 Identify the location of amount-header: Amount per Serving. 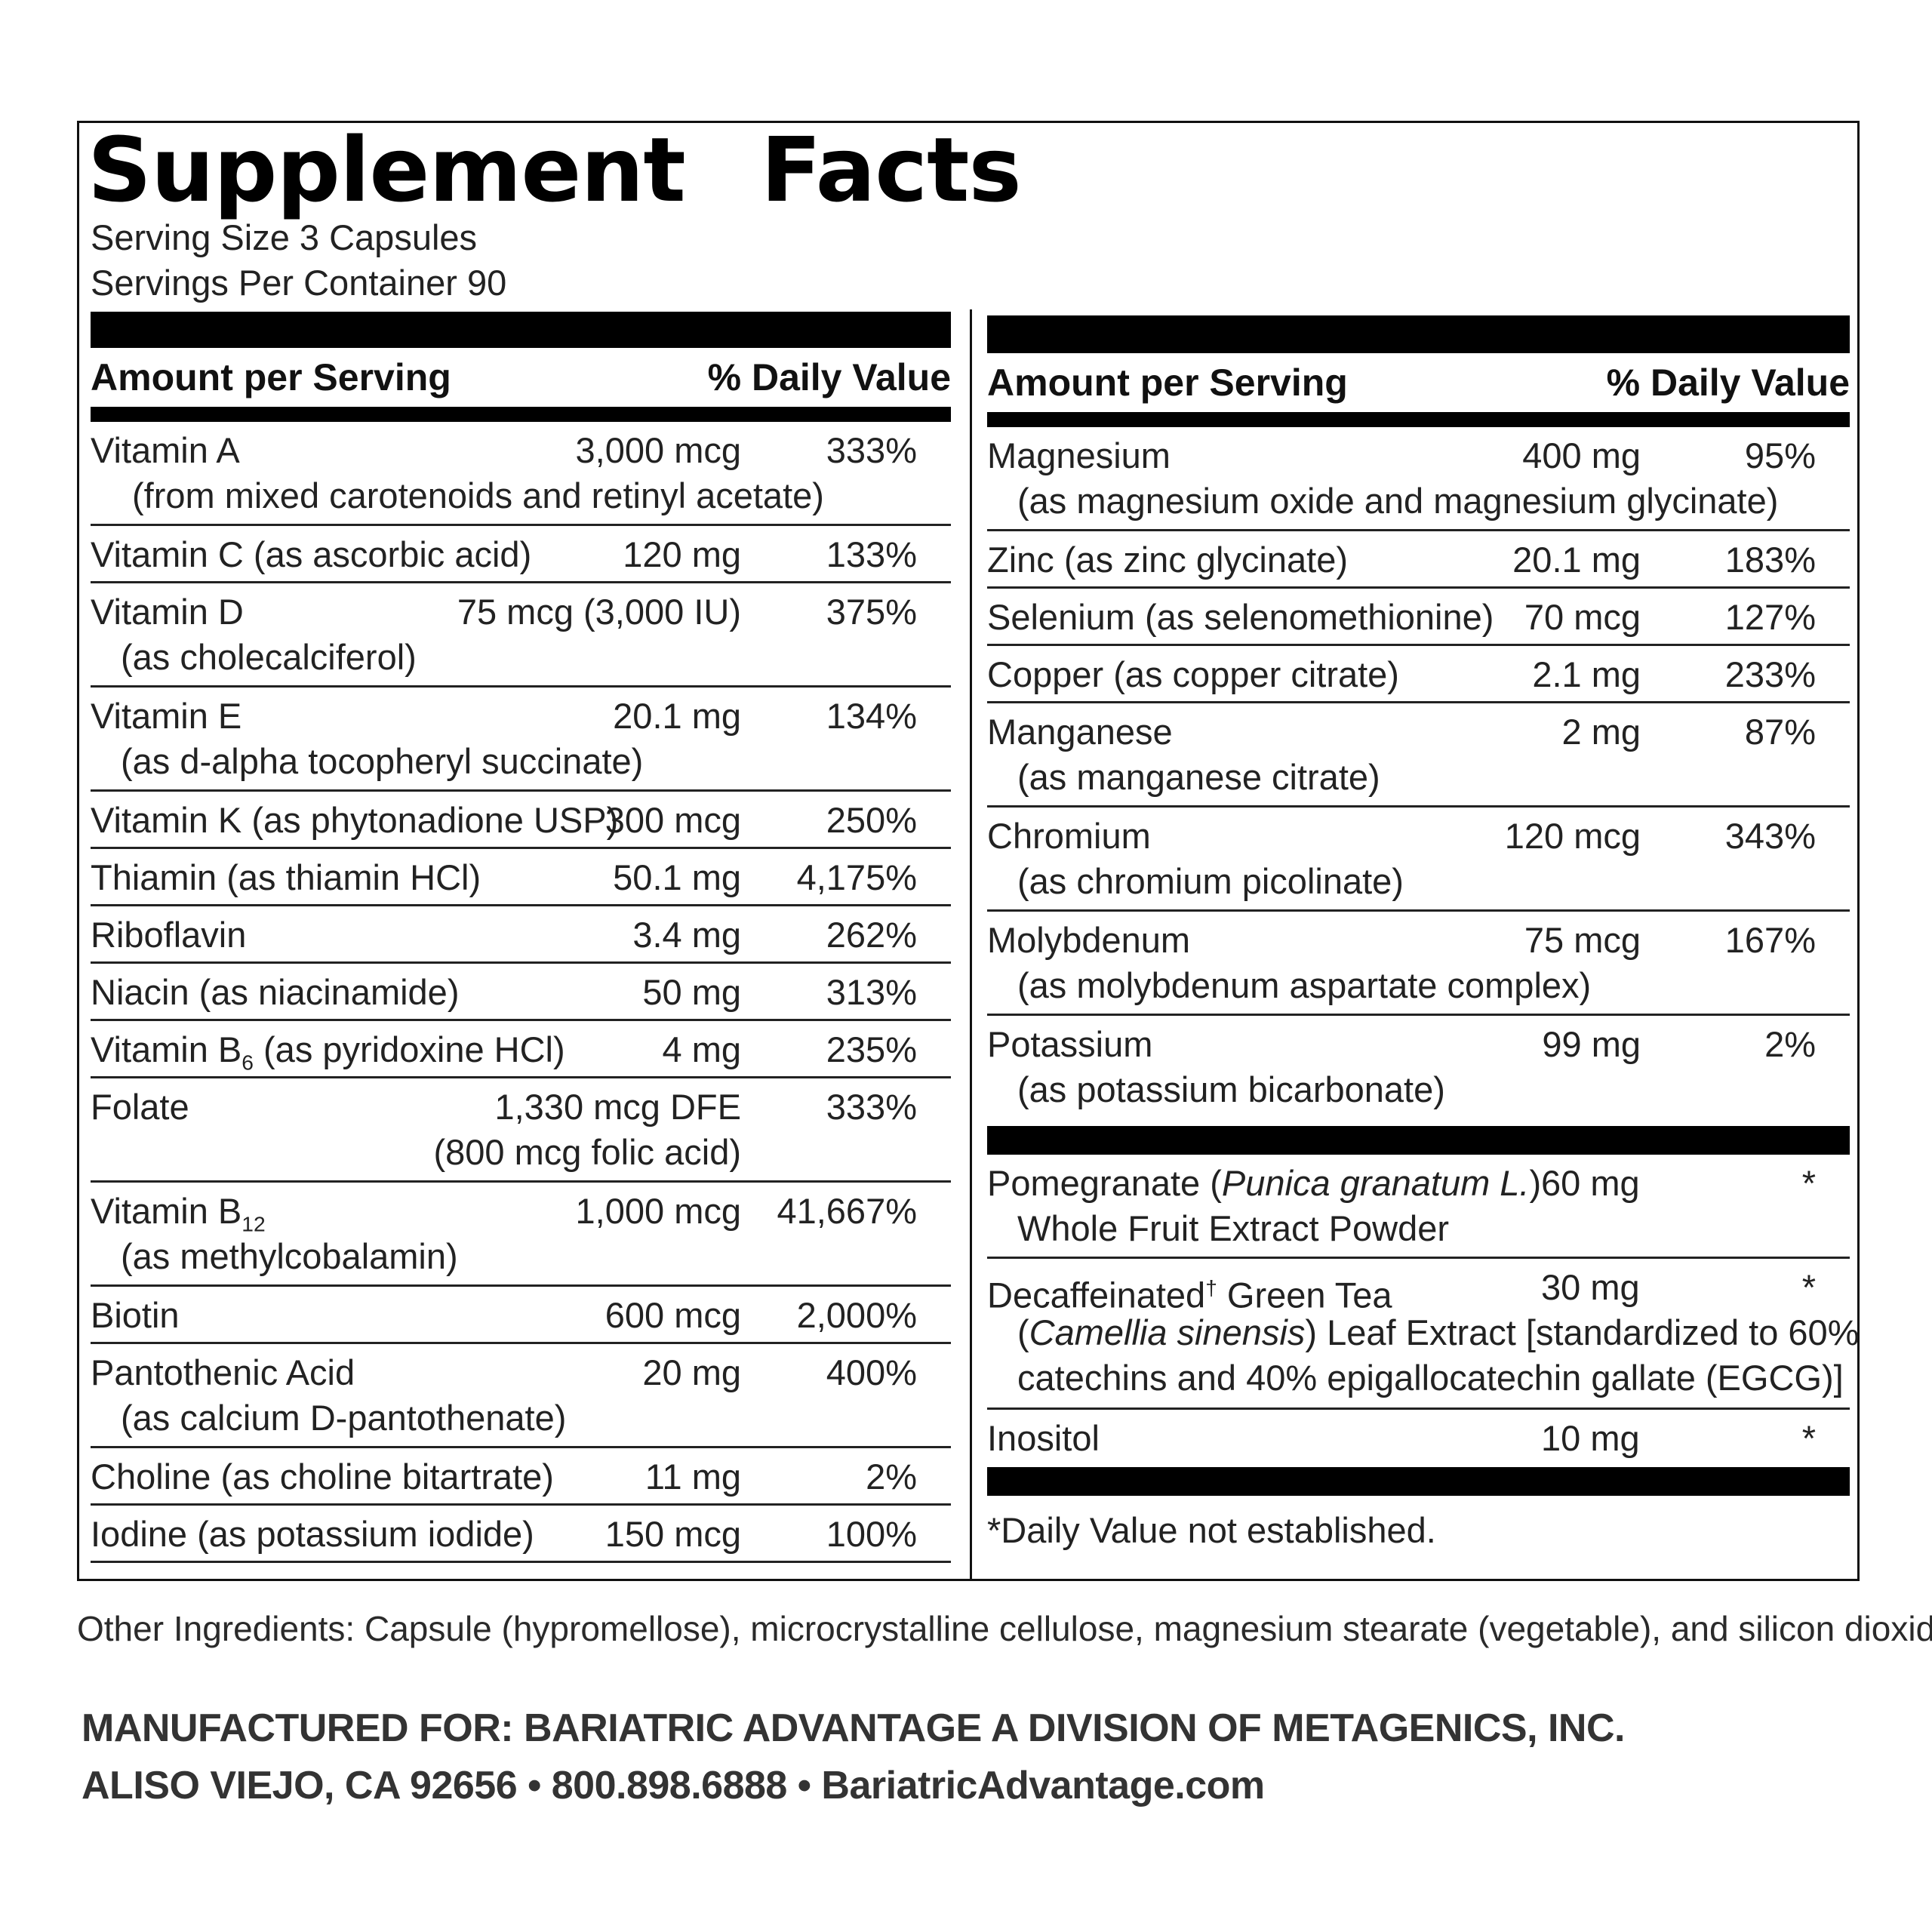
(1167, 382).